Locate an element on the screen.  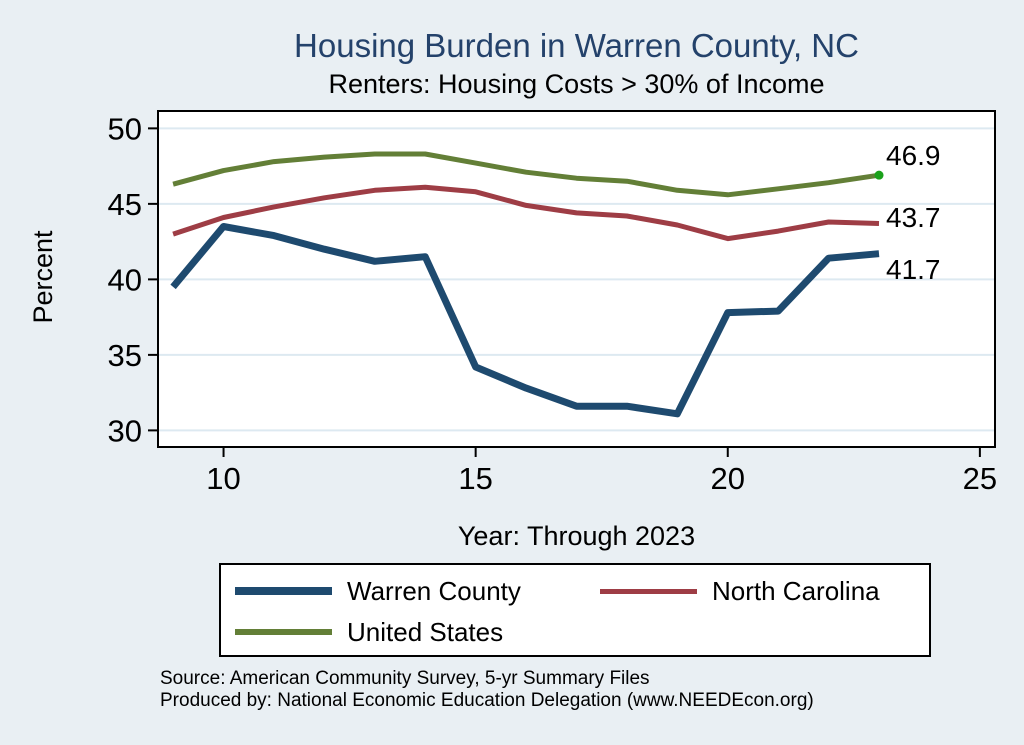
legend-item-north-carolina: North Carolina is located at coordinates (740, 591).